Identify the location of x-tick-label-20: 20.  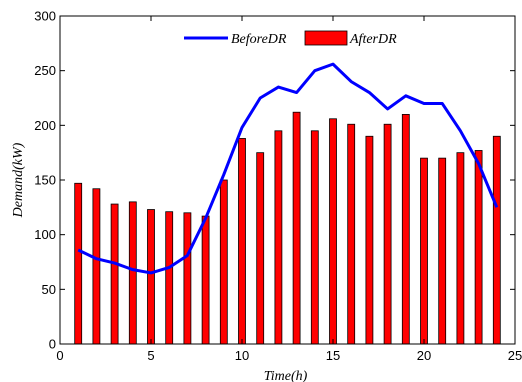
(424, 355).